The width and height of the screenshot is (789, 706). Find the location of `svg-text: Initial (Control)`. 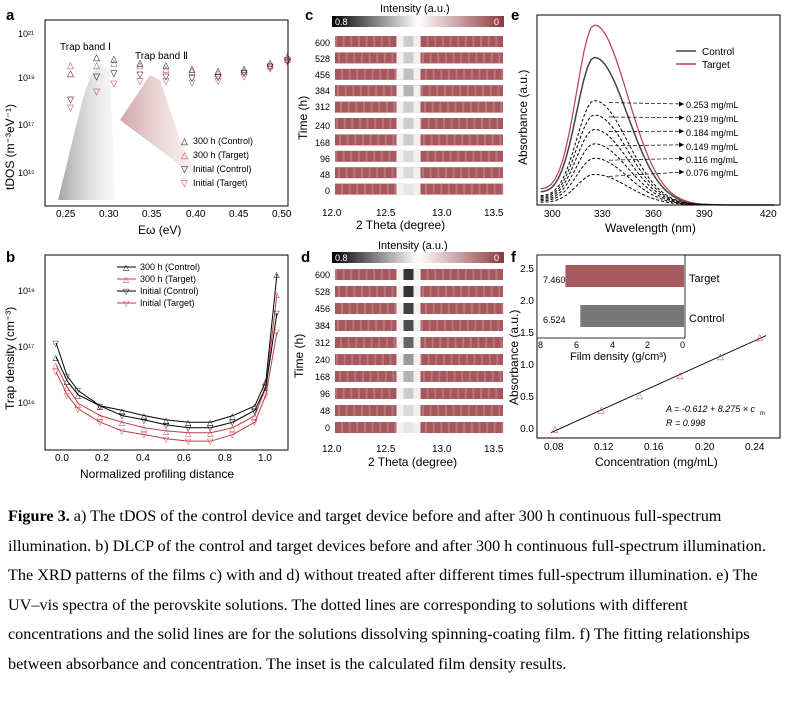

svg-text: Initial (Control) is located at coordinates (169, 291).